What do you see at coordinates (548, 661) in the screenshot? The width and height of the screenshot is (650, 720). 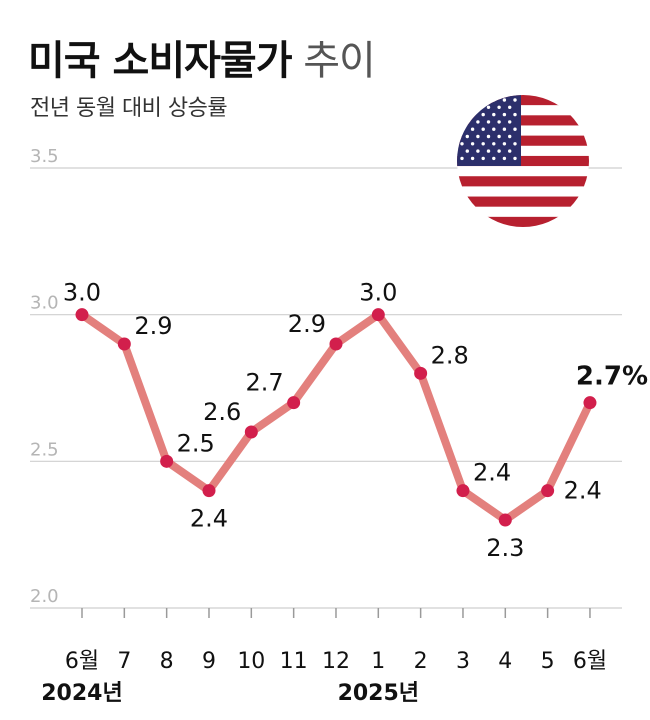 I see `x-tick-label: 5` at bounding box center [548, 661].